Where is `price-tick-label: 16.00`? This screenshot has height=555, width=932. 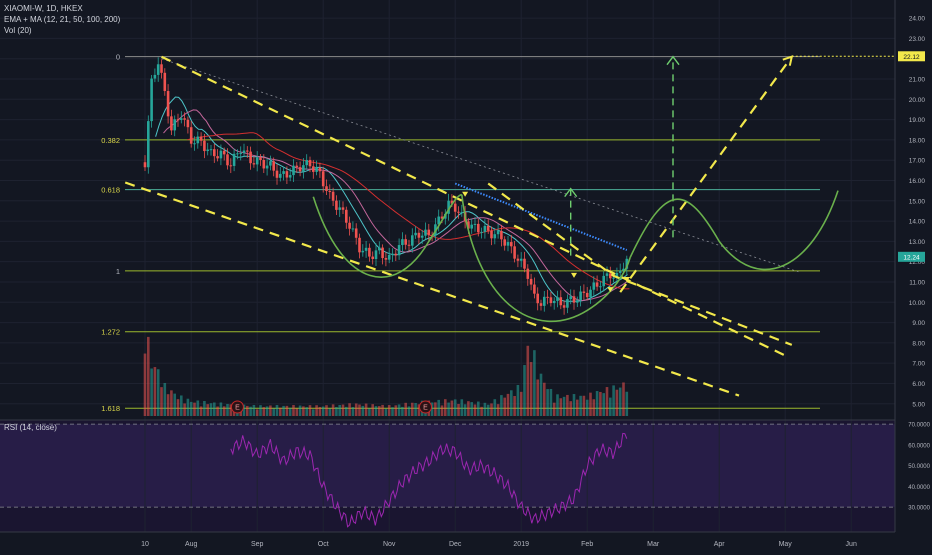 price-tick-label: 16.00 is located at coordinates (917, 181).